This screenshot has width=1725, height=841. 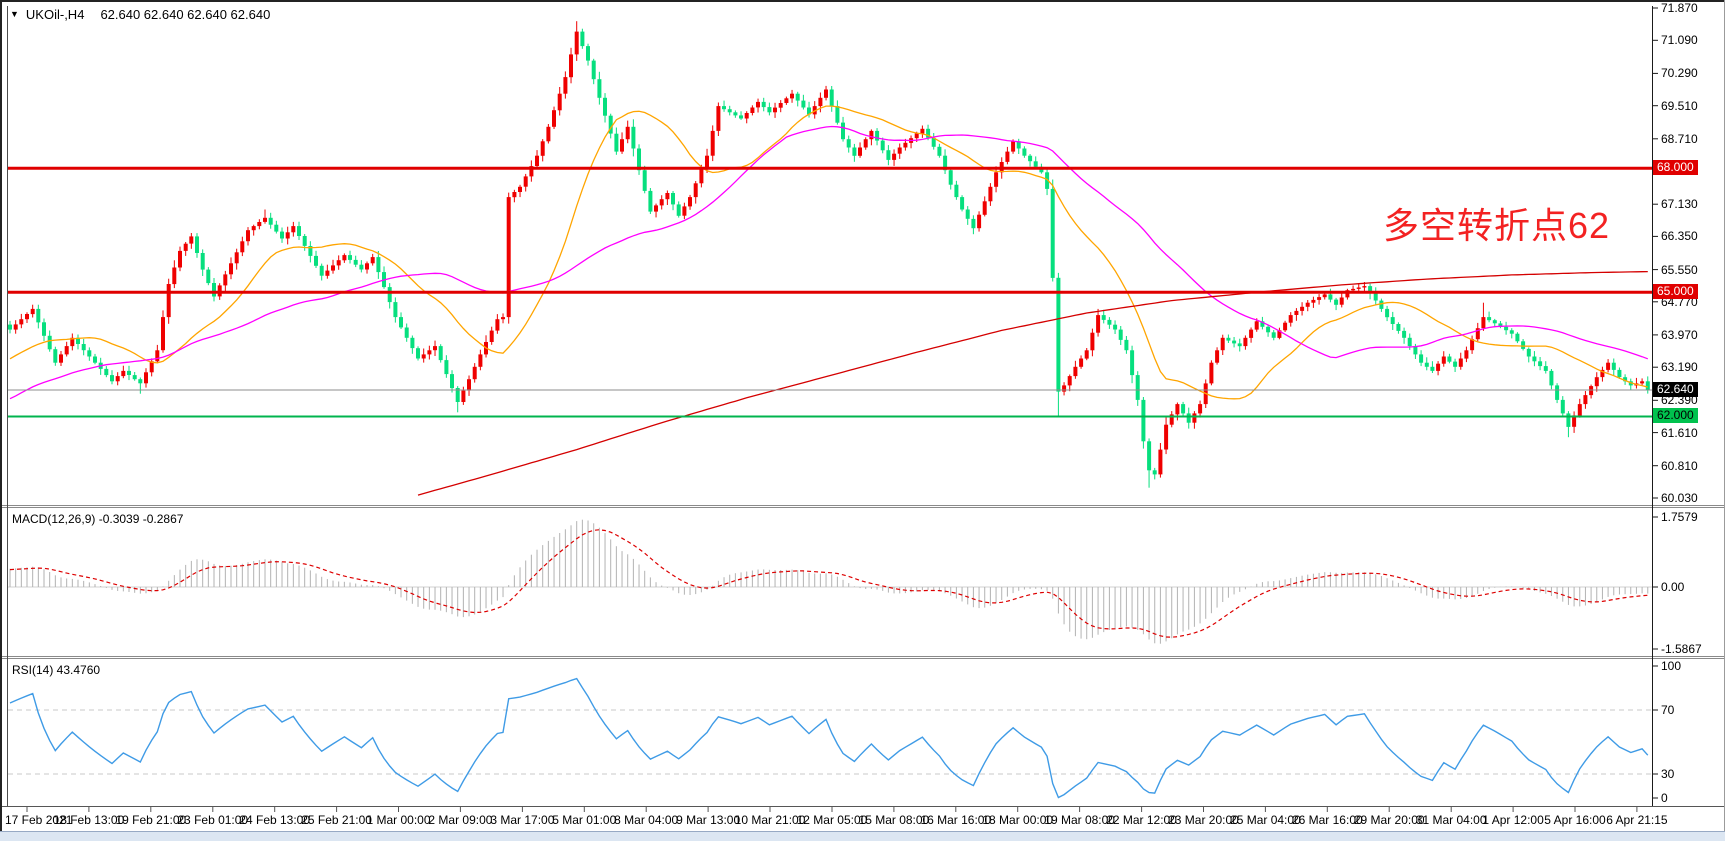 I want to click on rsi-line, so click(x=829, y=738).